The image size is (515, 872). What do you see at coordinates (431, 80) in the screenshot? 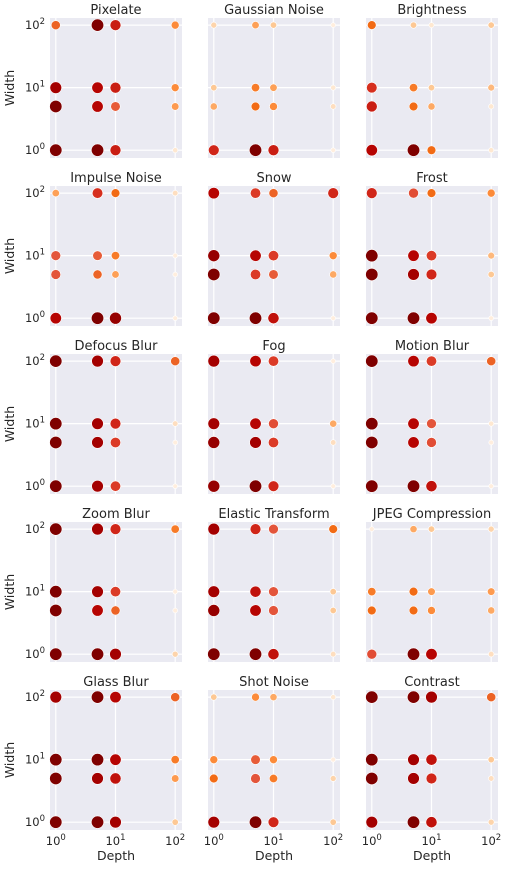
I see `panel-brightness: Brightness` at bounding box center [431, 80].